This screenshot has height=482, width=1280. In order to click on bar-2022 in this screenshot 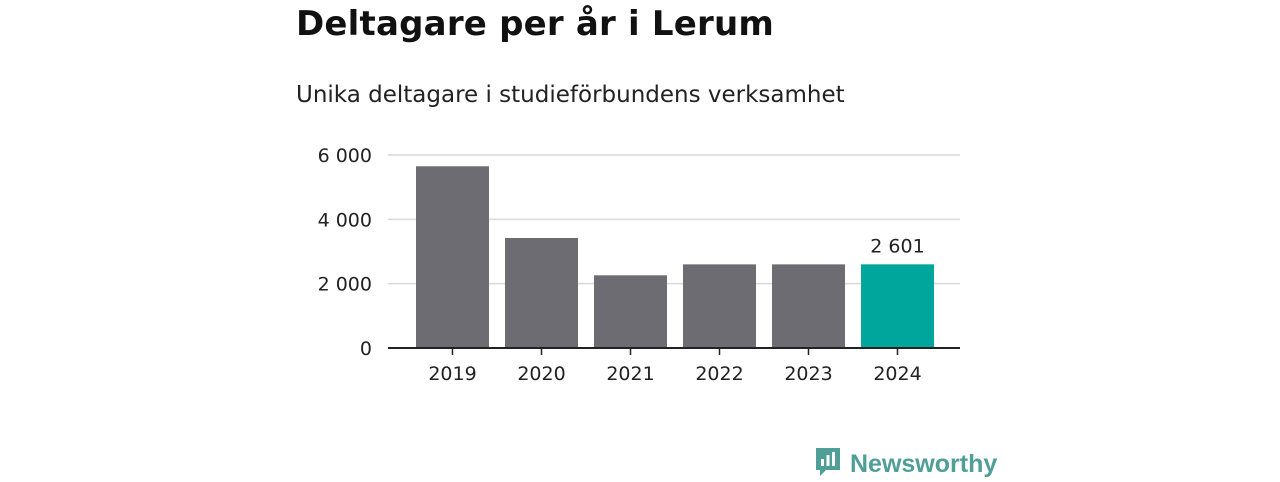, I will do `click(719, 306)`.